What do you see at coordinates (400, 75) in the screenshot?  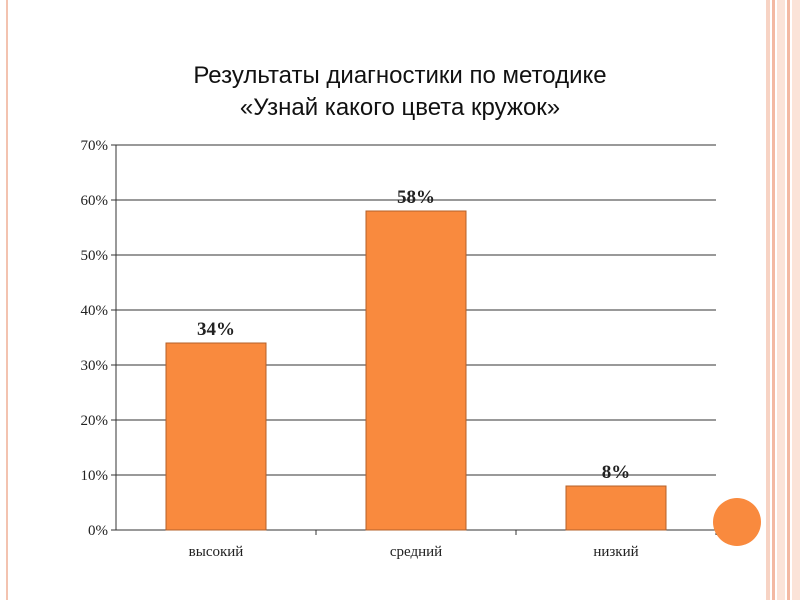 I see `chart-title-line-1: Результаты диагностики по методике` at bounding box center [400, 75].